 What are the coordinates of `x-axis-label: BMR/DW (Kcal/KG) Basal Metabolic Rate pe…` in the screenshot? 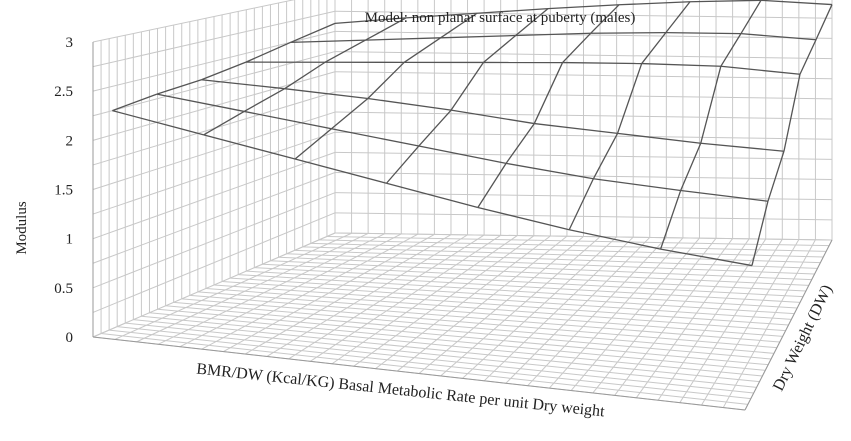 It's located at (401, 391).